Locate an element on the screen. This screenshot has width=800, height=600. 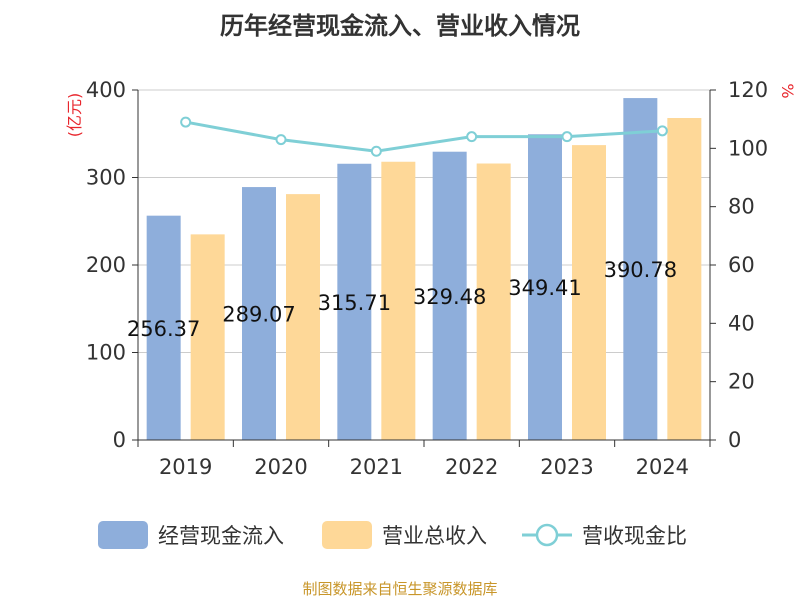
legend-layer: 经营现金流入 营业总收入 营收现金比 is located at coordinates (392, 535).